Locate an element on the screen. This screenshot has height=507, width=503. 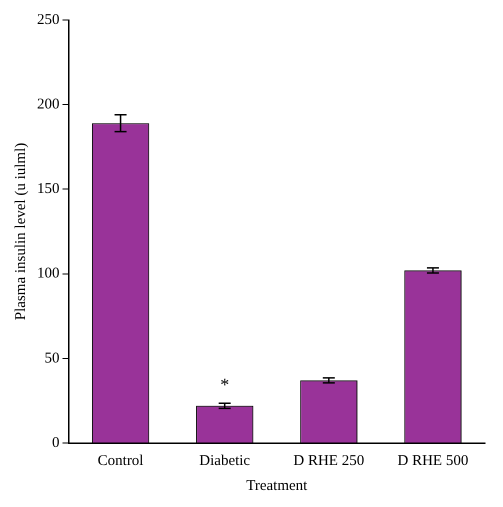
y-tick-label: 250 is located at coordinates (48, 20).